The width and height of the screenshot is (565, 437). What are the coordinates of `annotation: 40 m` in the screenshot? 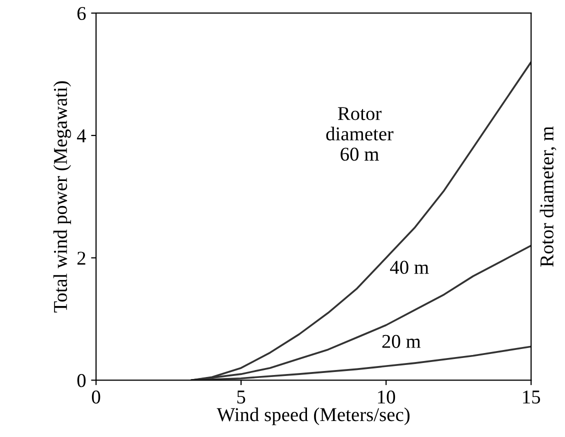 It's located at (409, 267).